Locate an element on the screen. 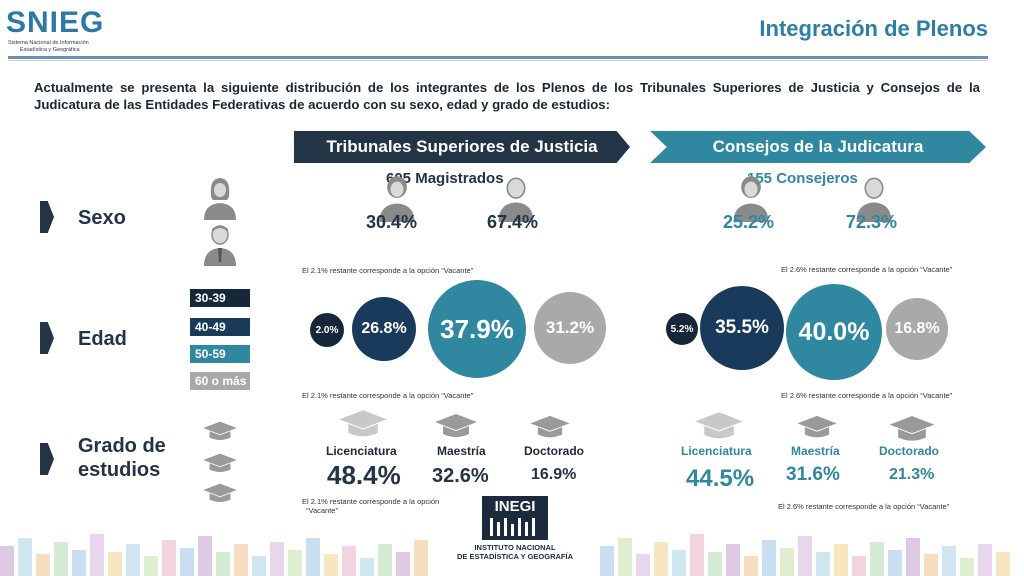  cj-doc-label: Doctorado is located at coordinates (909, 451).